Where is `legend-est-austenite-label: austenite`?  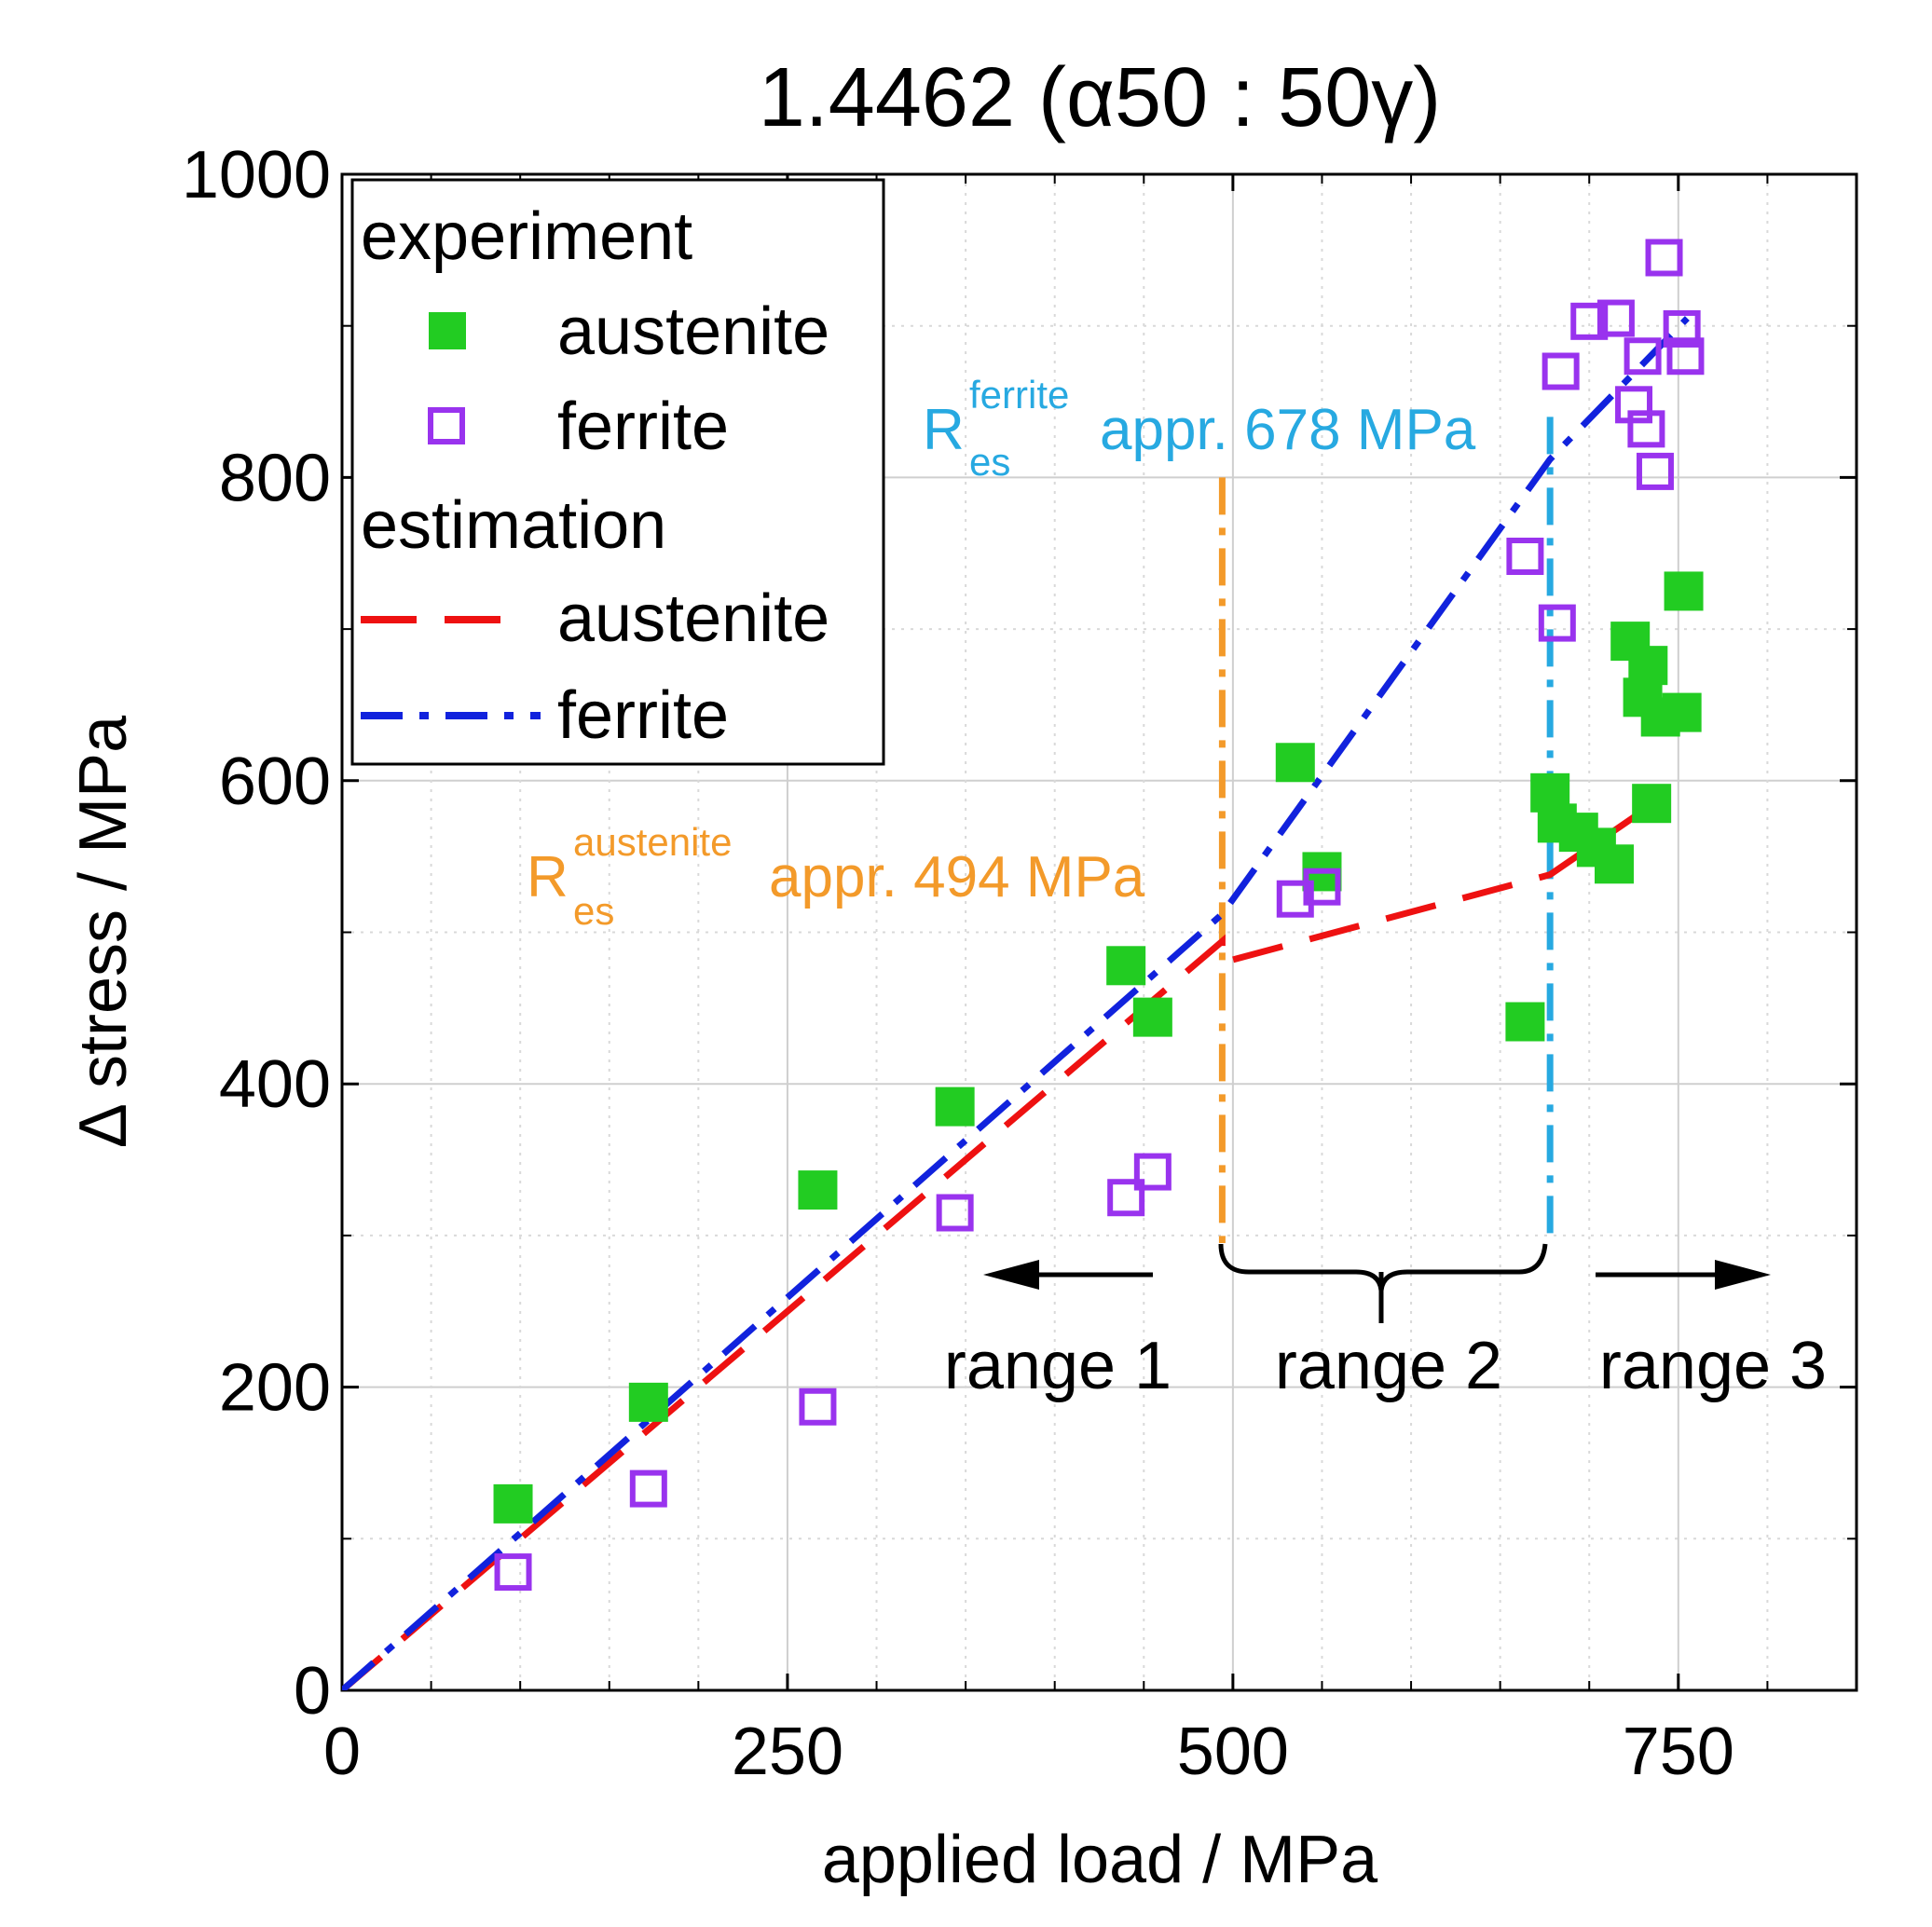
legend-est-austenite-label: austenite is located at coordinates (693, 618).